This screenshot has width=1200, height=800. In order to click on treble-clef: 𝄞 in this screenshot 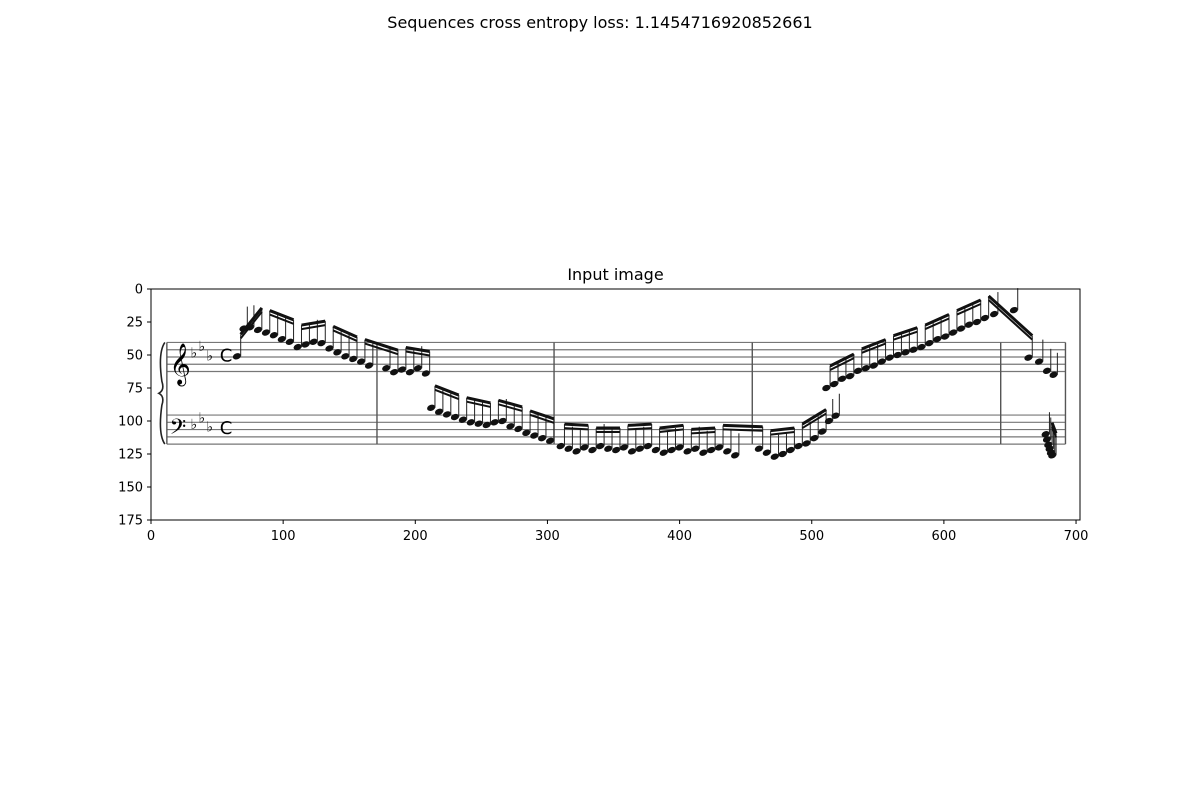, I will do `click(180, 364)`.